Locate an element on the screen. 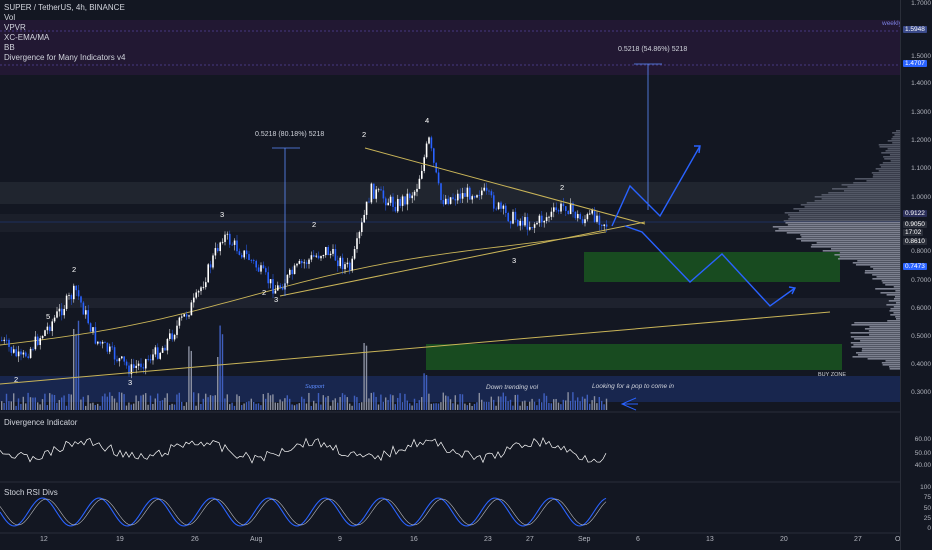 Image resolution: width=932 pixels, height=550 pixels. symbol-line: SUPER / TetherUS, 4h, BINANCE is located at coordinates (64, 7).